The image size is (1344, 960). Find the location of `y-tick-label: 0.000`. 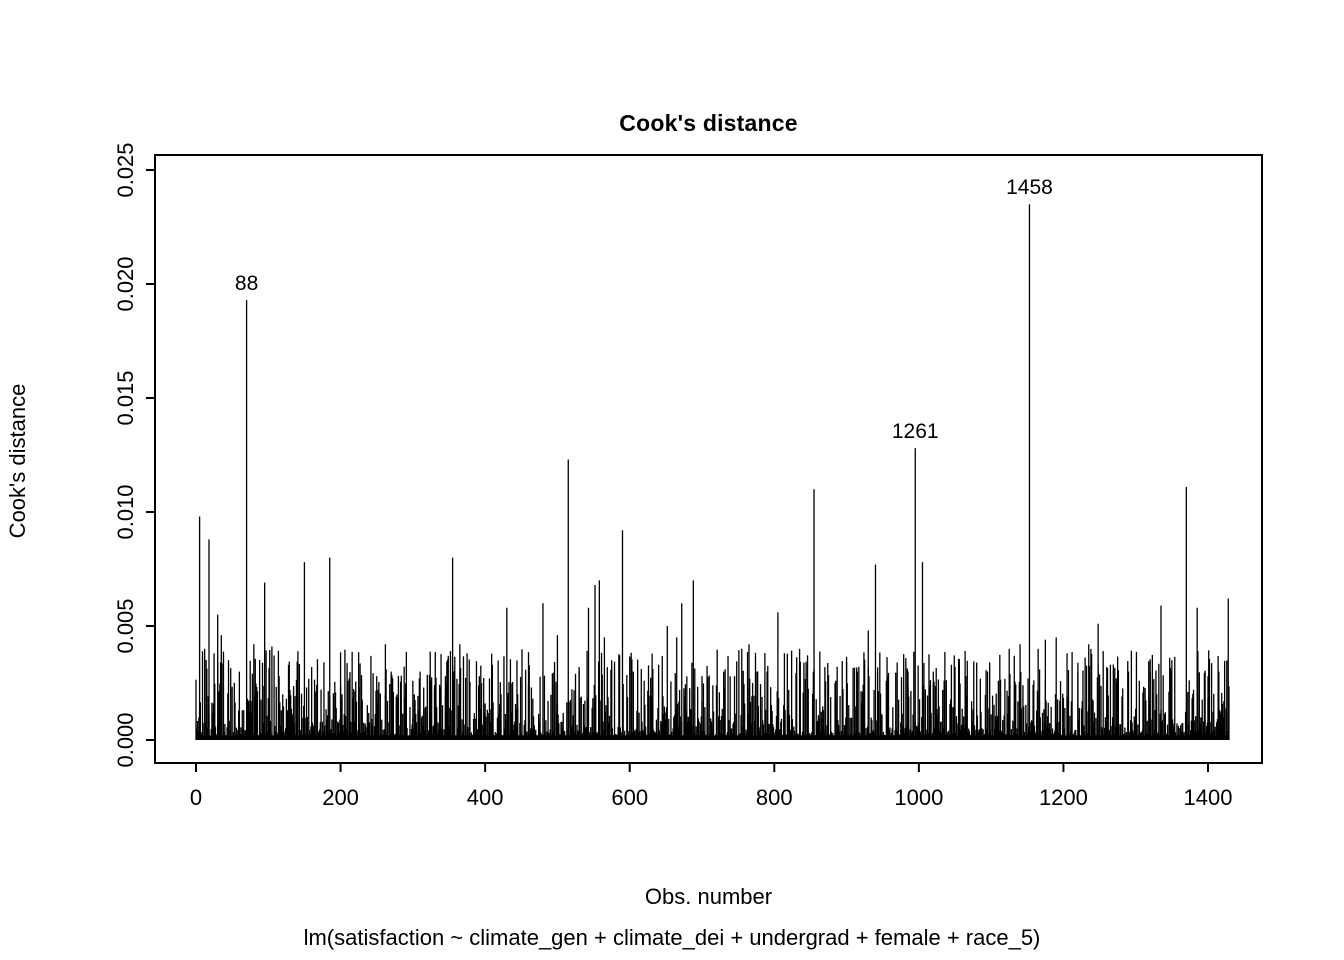

y-tick-label: 0.000 is located at coordinates (125, 739).